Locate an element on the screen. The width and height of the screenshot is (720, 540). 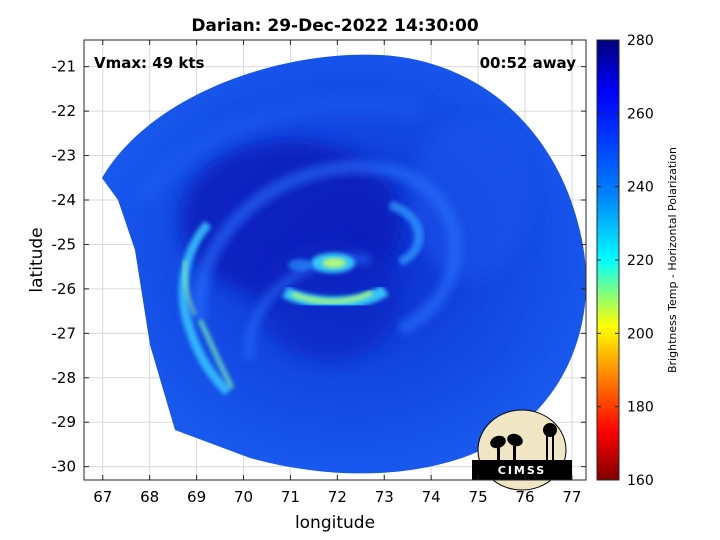
y-tick-label: -22 is located at coordinates (64, 111).